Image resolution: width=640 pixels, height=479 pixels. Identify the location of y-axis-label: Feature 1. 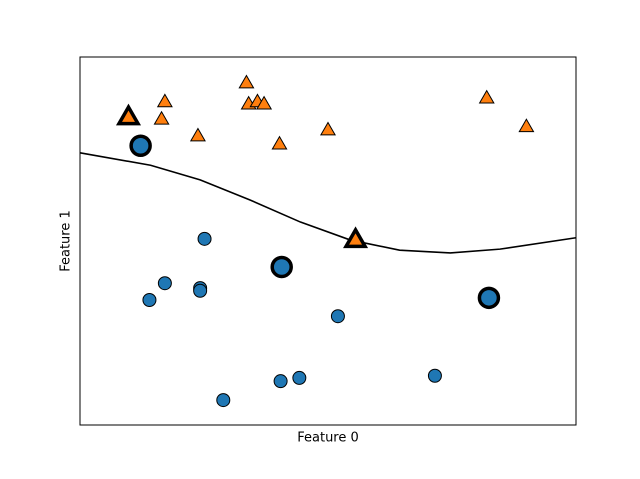
(66, 241).